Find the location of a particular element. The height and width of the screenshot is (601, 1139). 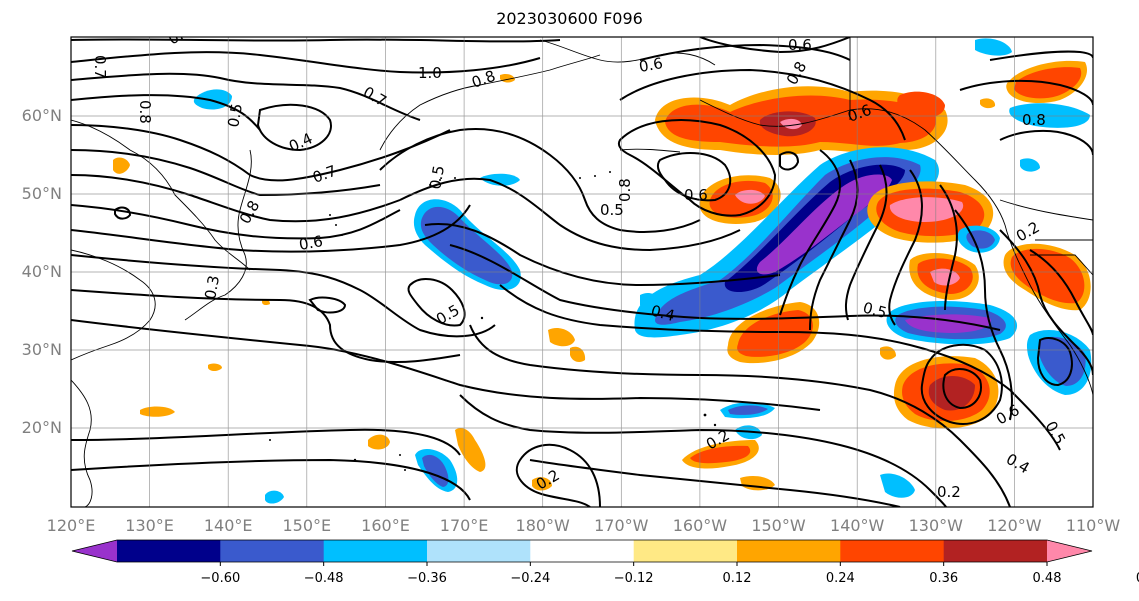

colorbar-tick-label: −0.12 is located at coordinates (634, 578).